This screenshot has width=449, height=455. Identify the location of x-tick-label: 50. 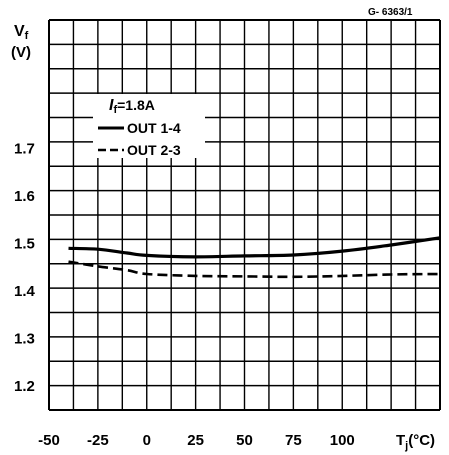
(244, 440).